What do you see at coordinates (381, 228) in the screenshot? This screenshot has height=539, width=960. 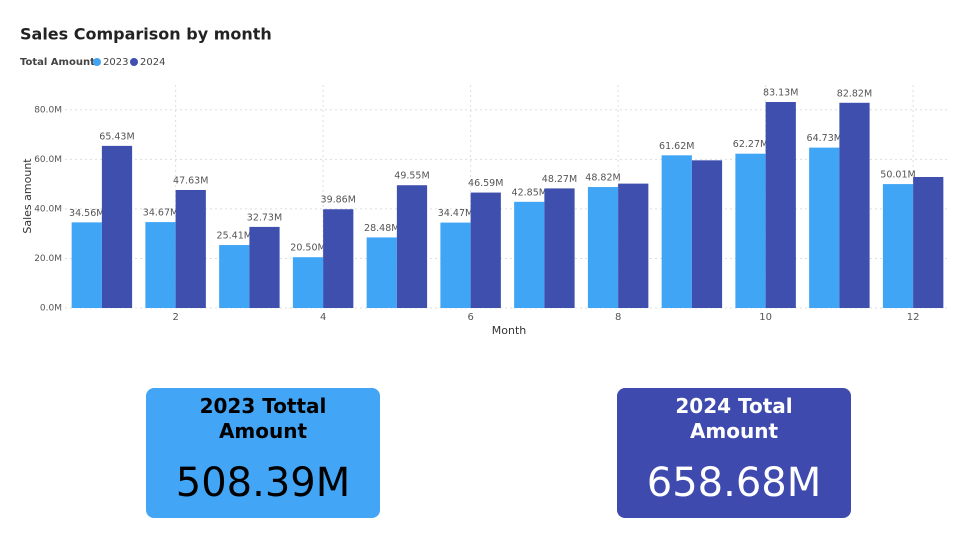 I see `data-label: 28.48M` at bounding box center [381, 228].